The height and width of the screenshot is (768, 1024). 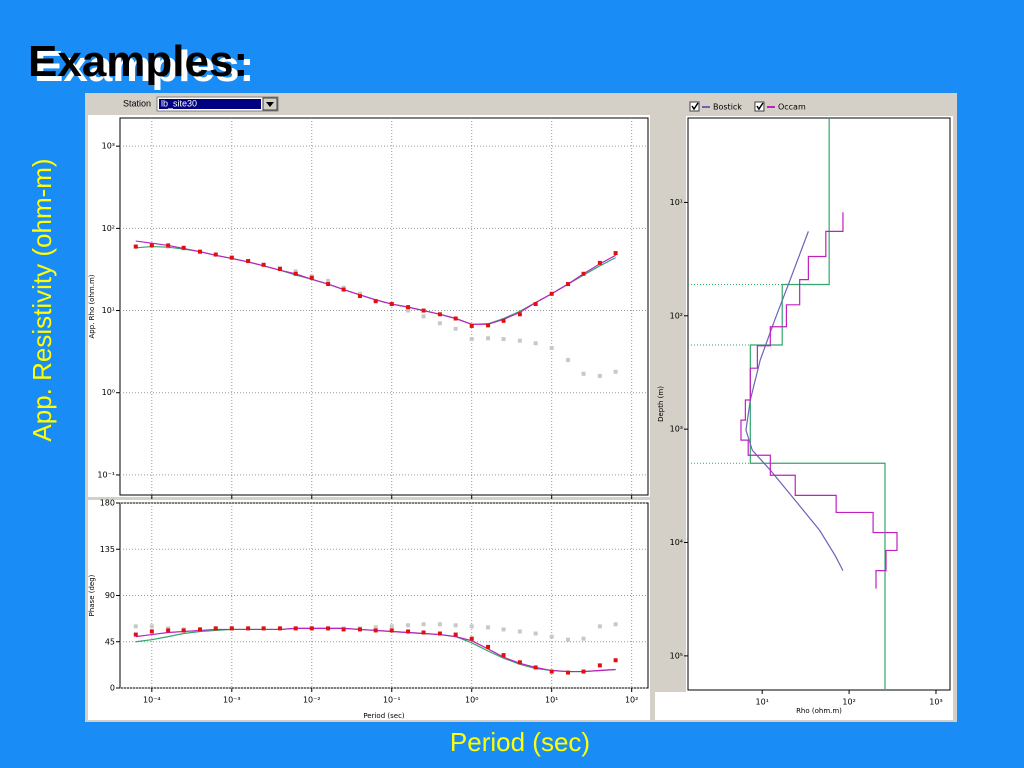 I want to click on y-tick-label: 10⁰, so click(x=108, y=392).